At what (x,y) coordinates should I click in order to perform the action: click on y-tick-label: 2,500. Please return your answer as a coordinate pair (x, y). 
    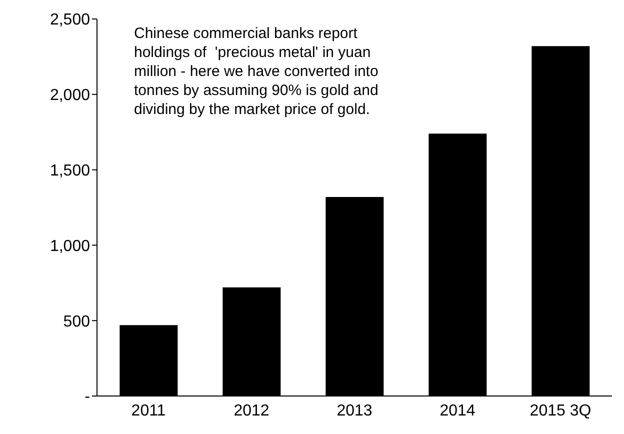
    Looking at the image, I should click on (70, 20).